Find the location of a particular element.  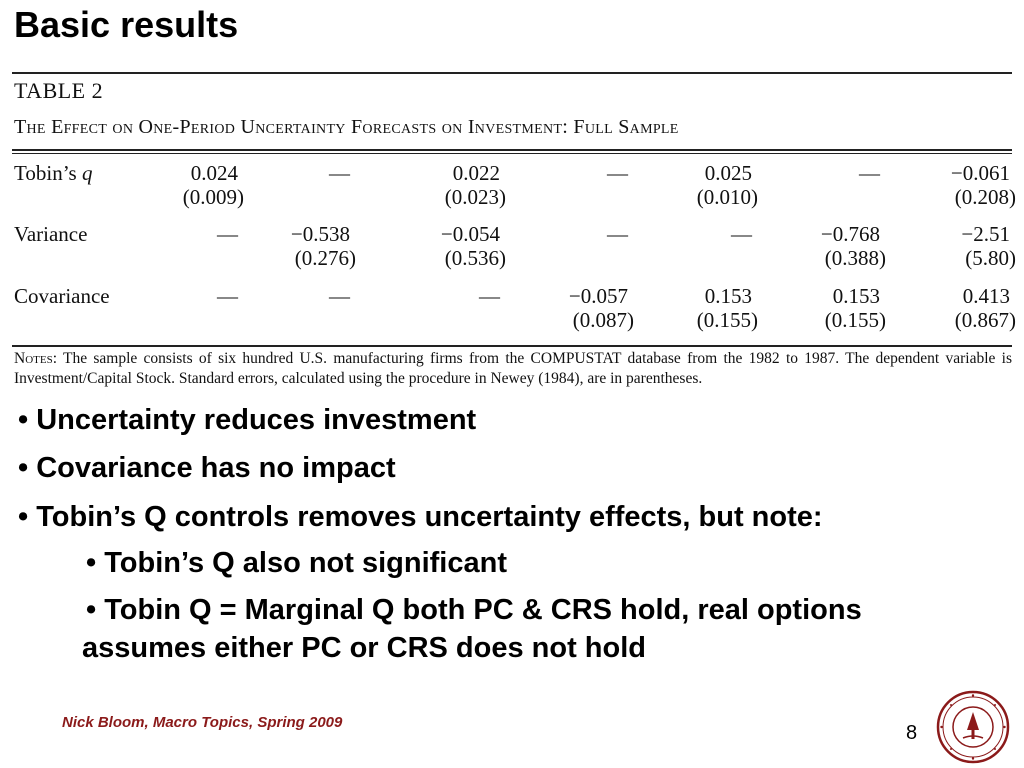

standard-error-cell: (0.009) is located at coordinates (213, 197).